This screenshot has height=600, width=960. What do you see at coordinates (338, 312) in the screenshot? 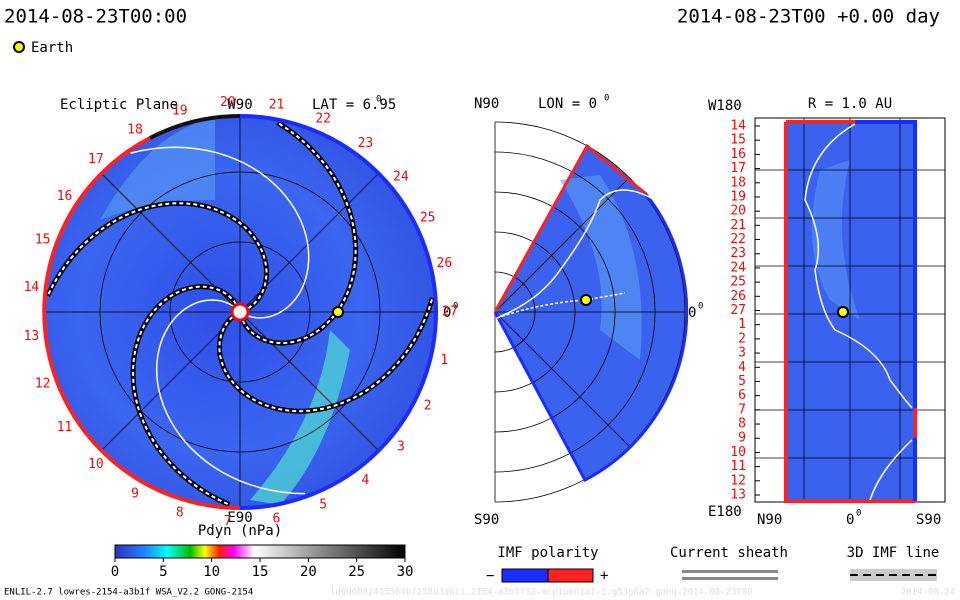
I see `earth-marker` at bounding box center [338, 312].